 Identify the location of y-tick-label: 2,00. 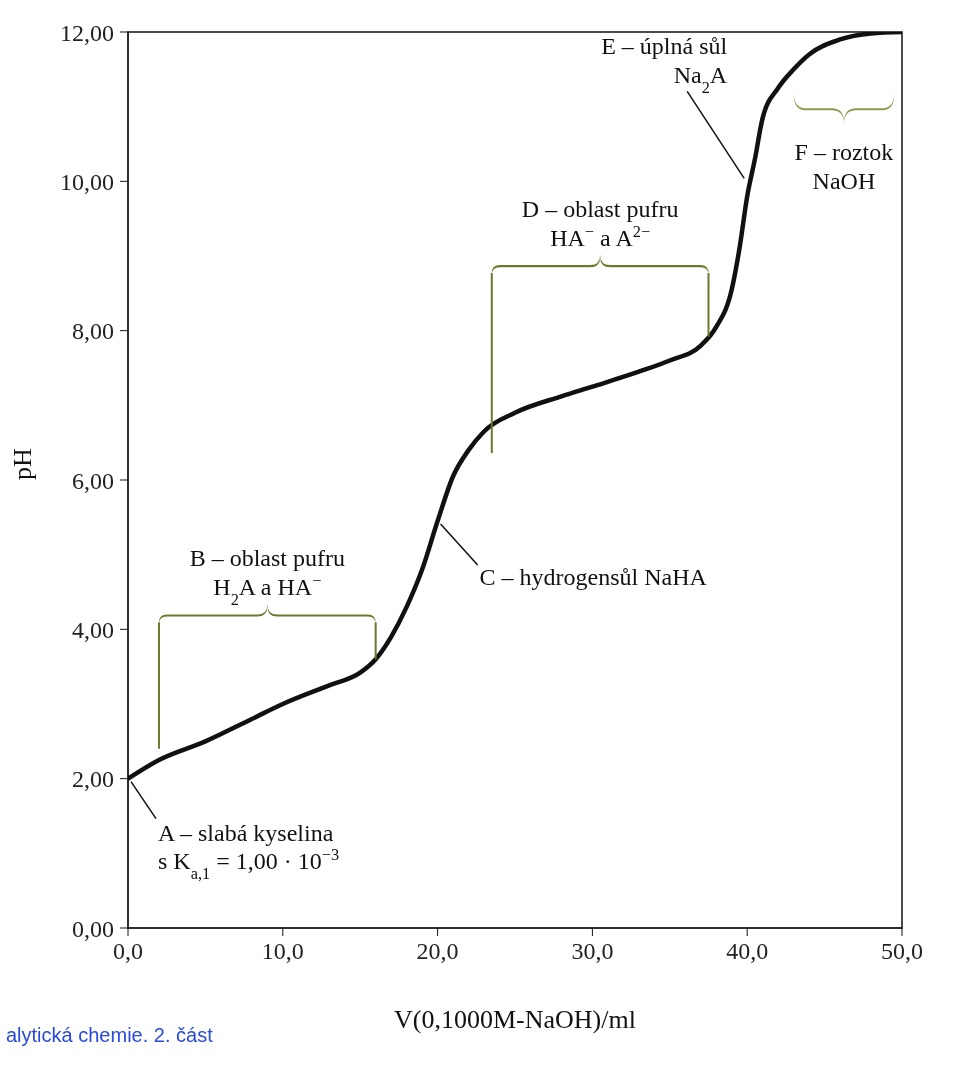
(93, 779).